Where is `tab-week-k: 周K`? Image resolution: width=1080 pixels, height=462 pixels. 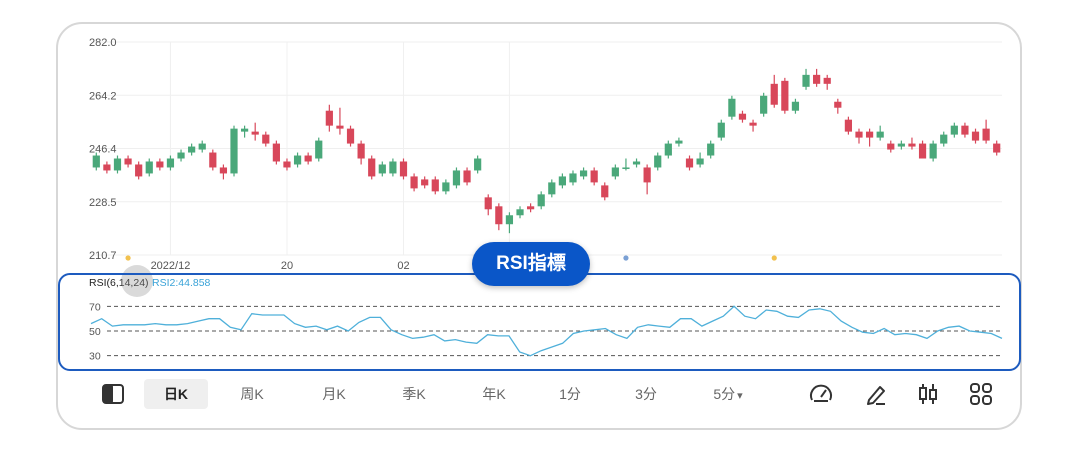 tab-week-k: 周K is located at coordinates (252, 394).